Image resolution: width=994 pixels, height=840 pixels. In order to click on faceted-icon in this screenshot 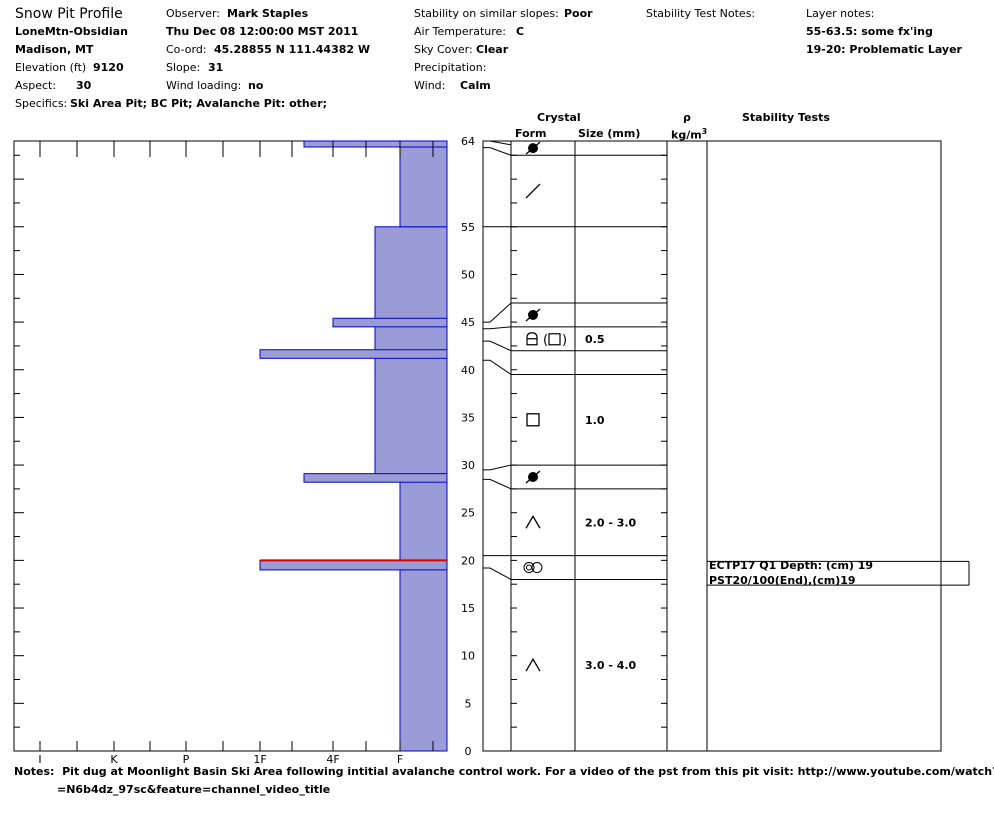, I will do `click(533, 420)`.